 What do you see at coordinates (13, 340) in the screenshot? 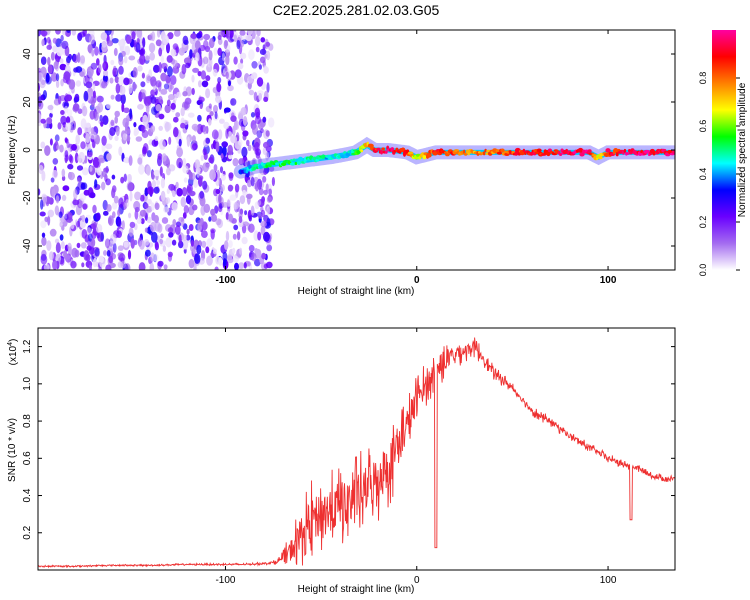
I see `snr-multiplier-close: )` at bounding box center [13, 340].